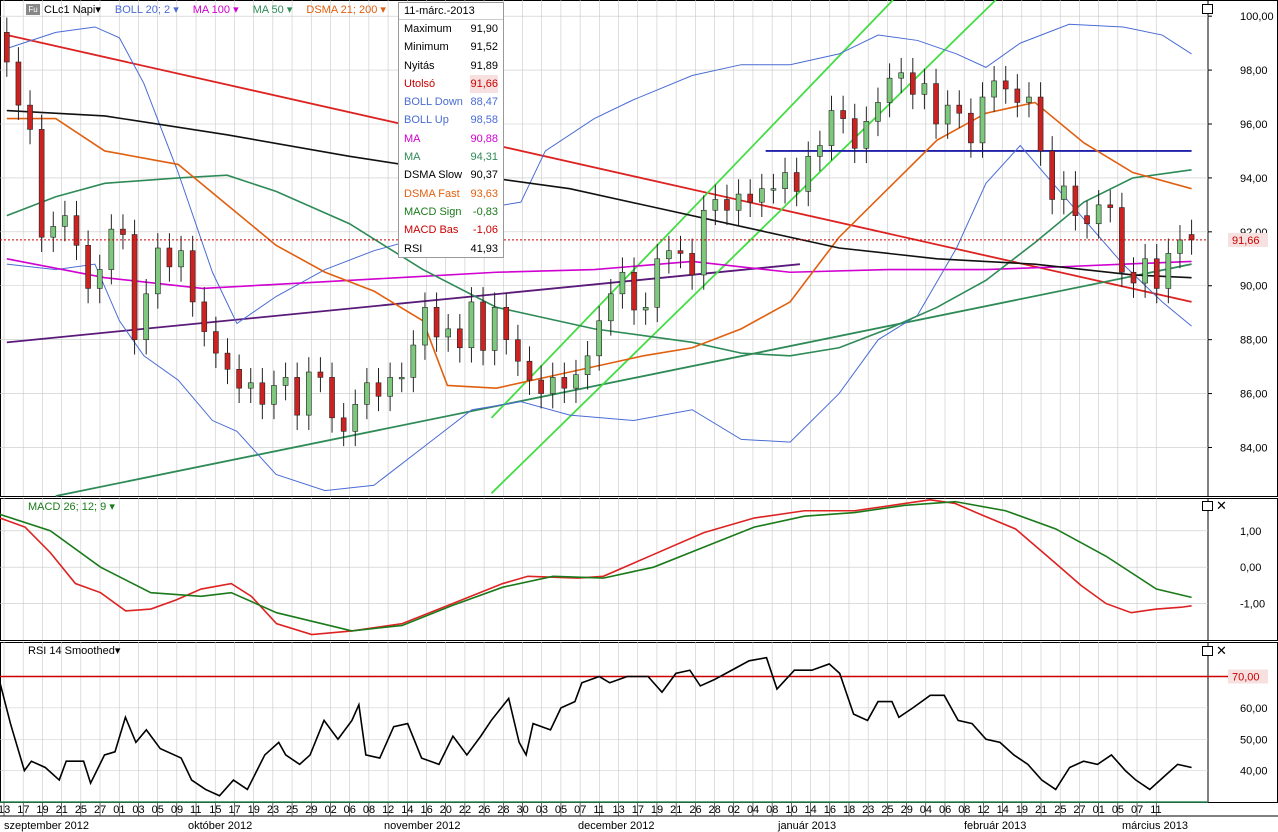 The image size is (1278, 832). Describe the element at coordinates (272, 10) in the screenshot. I see `indicator-ma50: MA 50 ▾` at that location.